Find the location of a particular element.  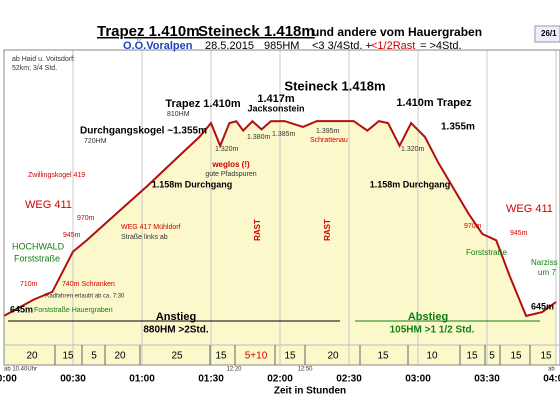

segment-duration: 10 is located at coordinates (432, 356).